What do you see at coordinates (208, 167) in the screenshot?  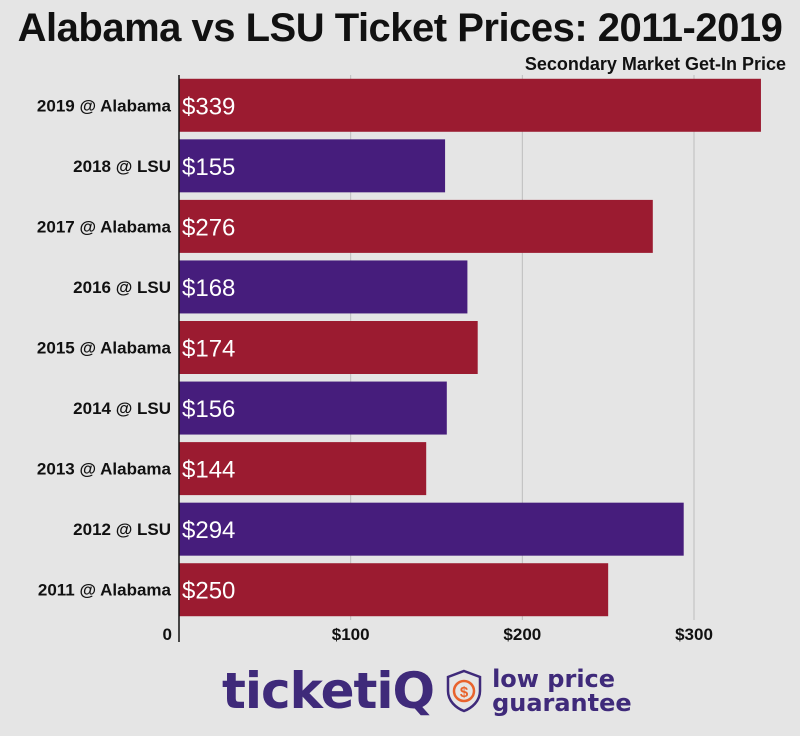 I see `bar-value-label-1: $155` at bounding box center [208, 167].